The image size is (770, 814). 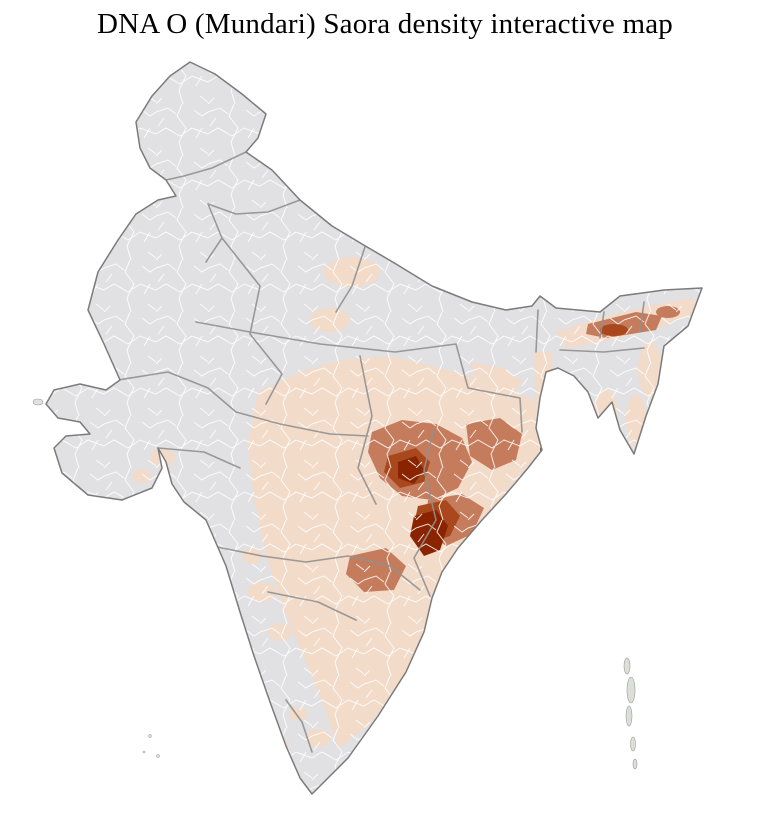 I want to click on andaman-islands, so click(x=630, y=713).